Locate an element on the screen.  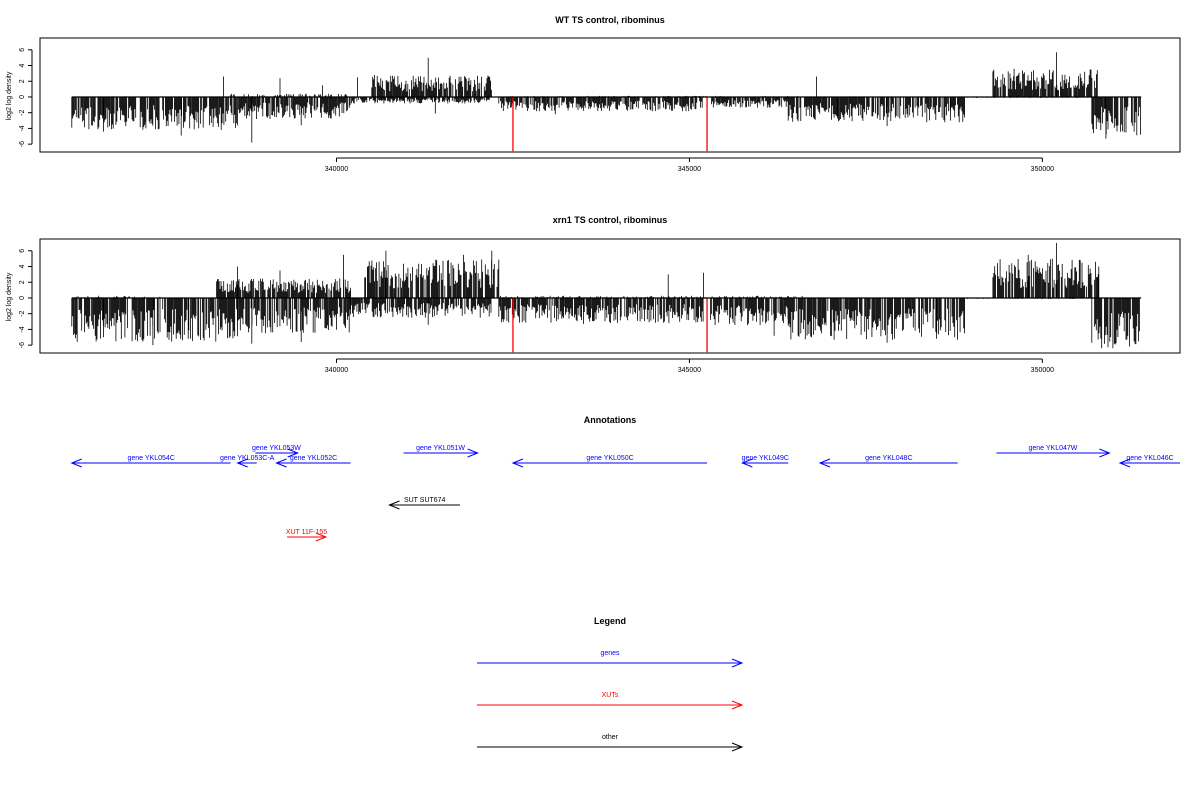
annotation-label: gene YKL054C is located at coordinates (150, 458).